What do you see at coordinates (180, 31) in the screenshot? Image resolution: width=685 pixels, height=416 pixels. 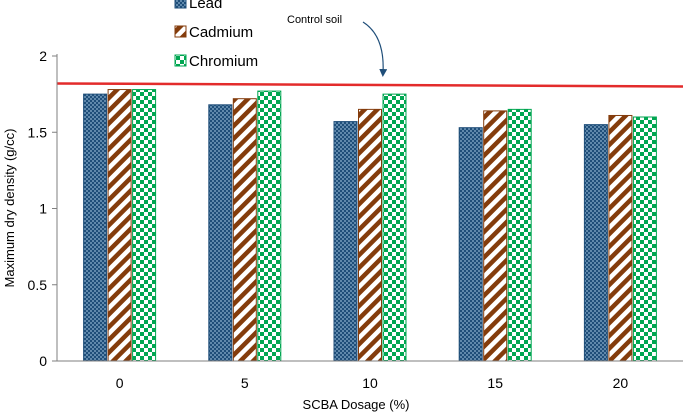 I see `legend-swatch-cadmium` at bounding box center [180, 31].